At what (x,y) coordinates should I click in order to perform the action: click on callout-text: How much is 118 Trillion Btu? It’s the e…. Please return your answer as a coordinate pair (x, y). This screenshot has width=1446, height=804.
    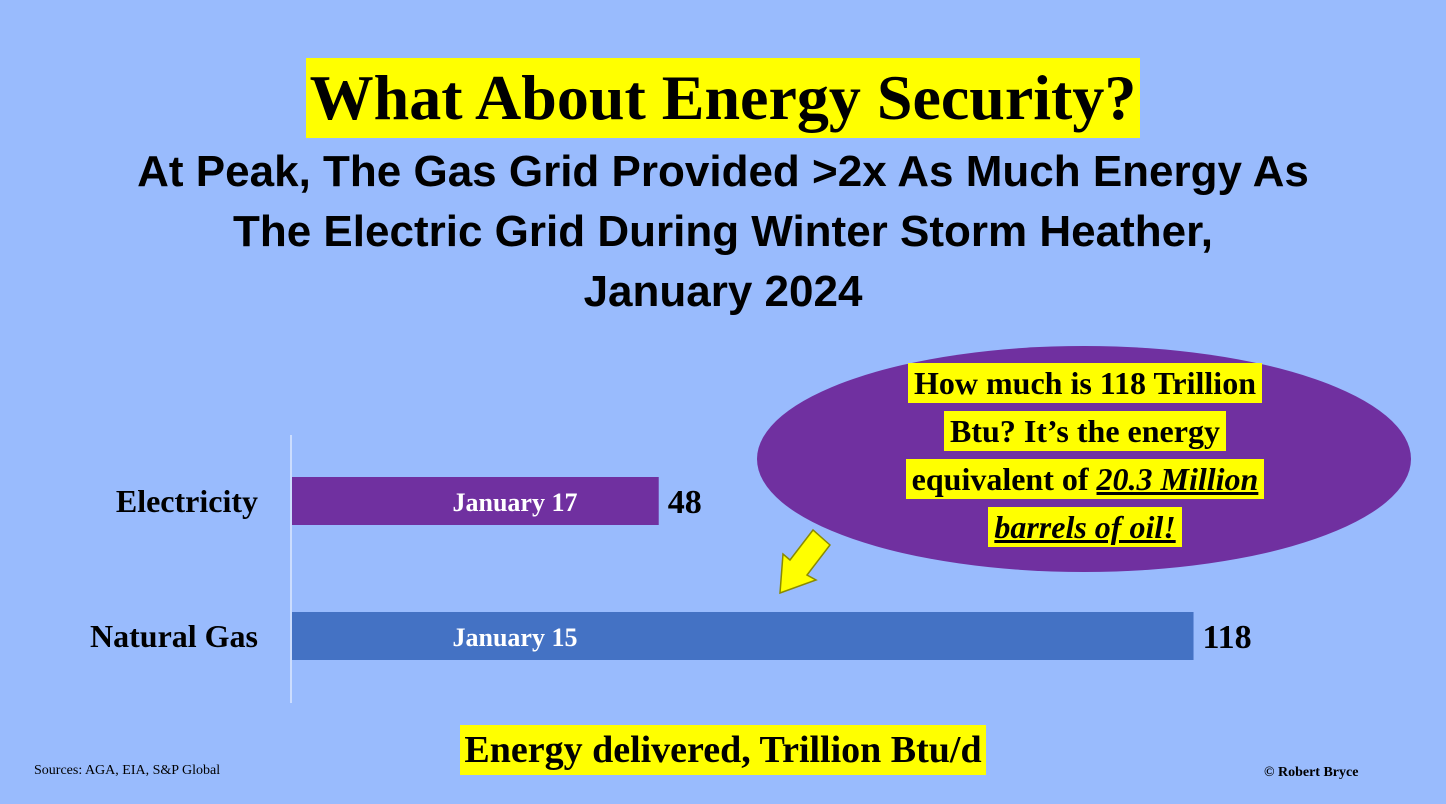
    Looking at the image, I should click on (1085, 455).